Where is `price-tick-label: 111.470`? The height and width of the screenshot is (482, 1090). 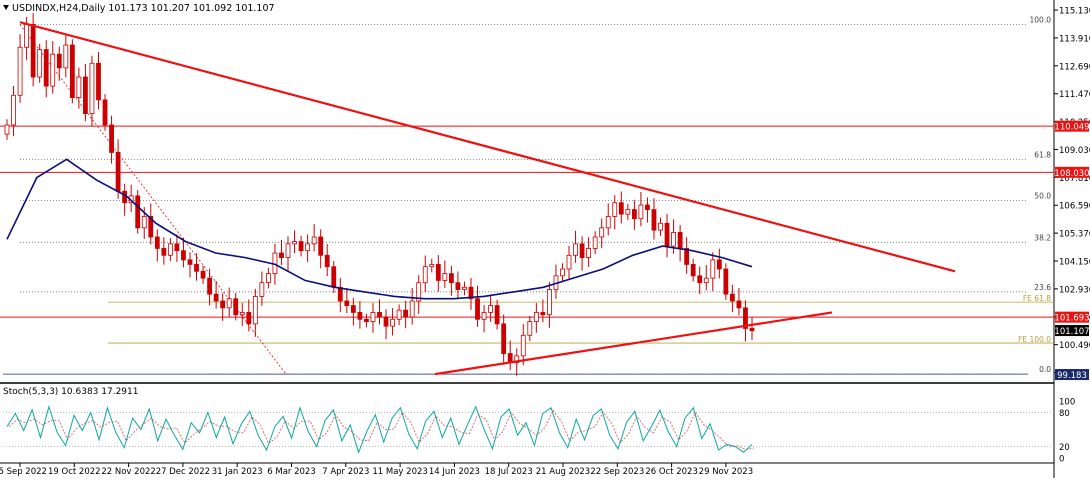
price-tick-label: 111.470 is located at coordinates (1074, 95).